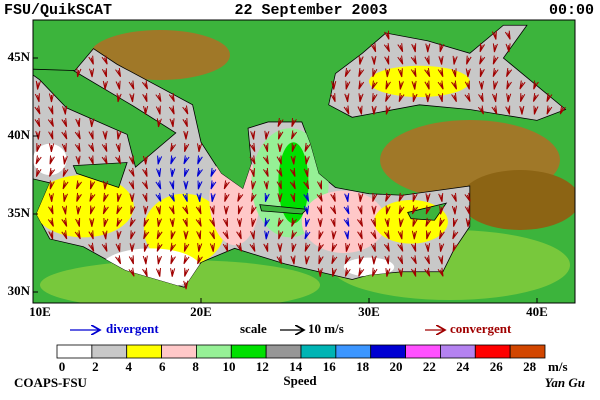 The image size is (600, 400). What do you see at coordinates (184, 229) in the screenshot?
I see `wind-patch` at bounding box center [184, 229].